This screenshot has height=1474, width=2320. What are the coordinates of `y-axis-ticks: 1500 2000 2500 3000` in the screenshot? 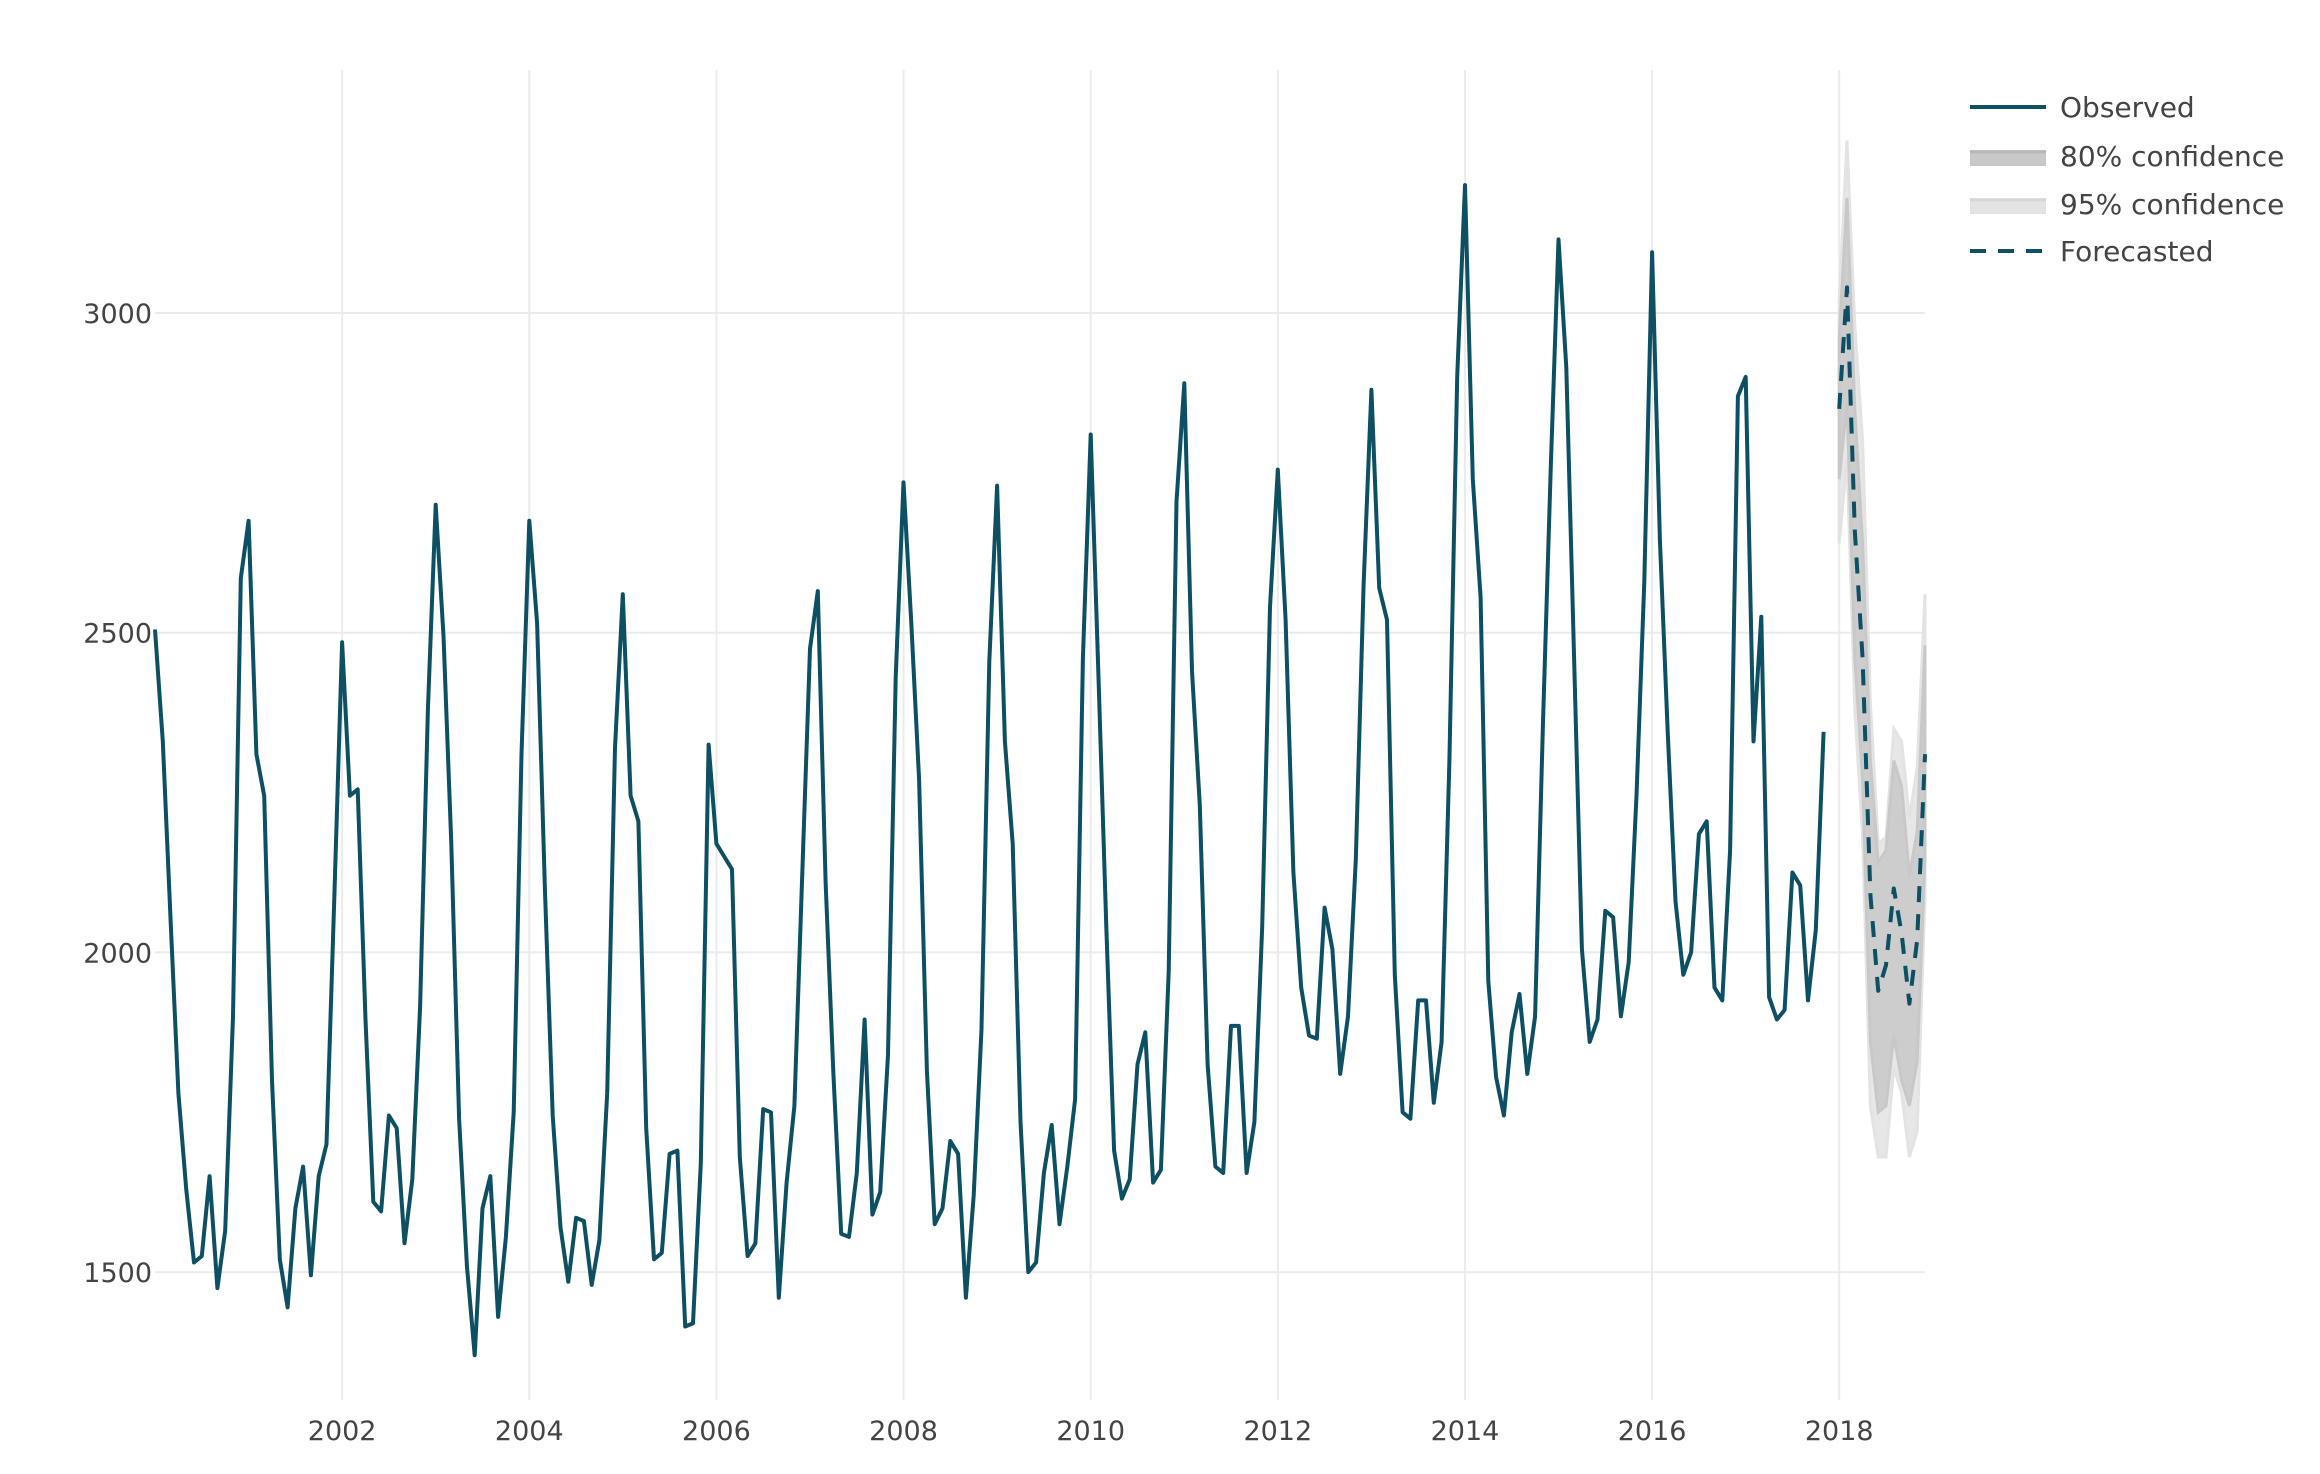 It's located at (117, 794).